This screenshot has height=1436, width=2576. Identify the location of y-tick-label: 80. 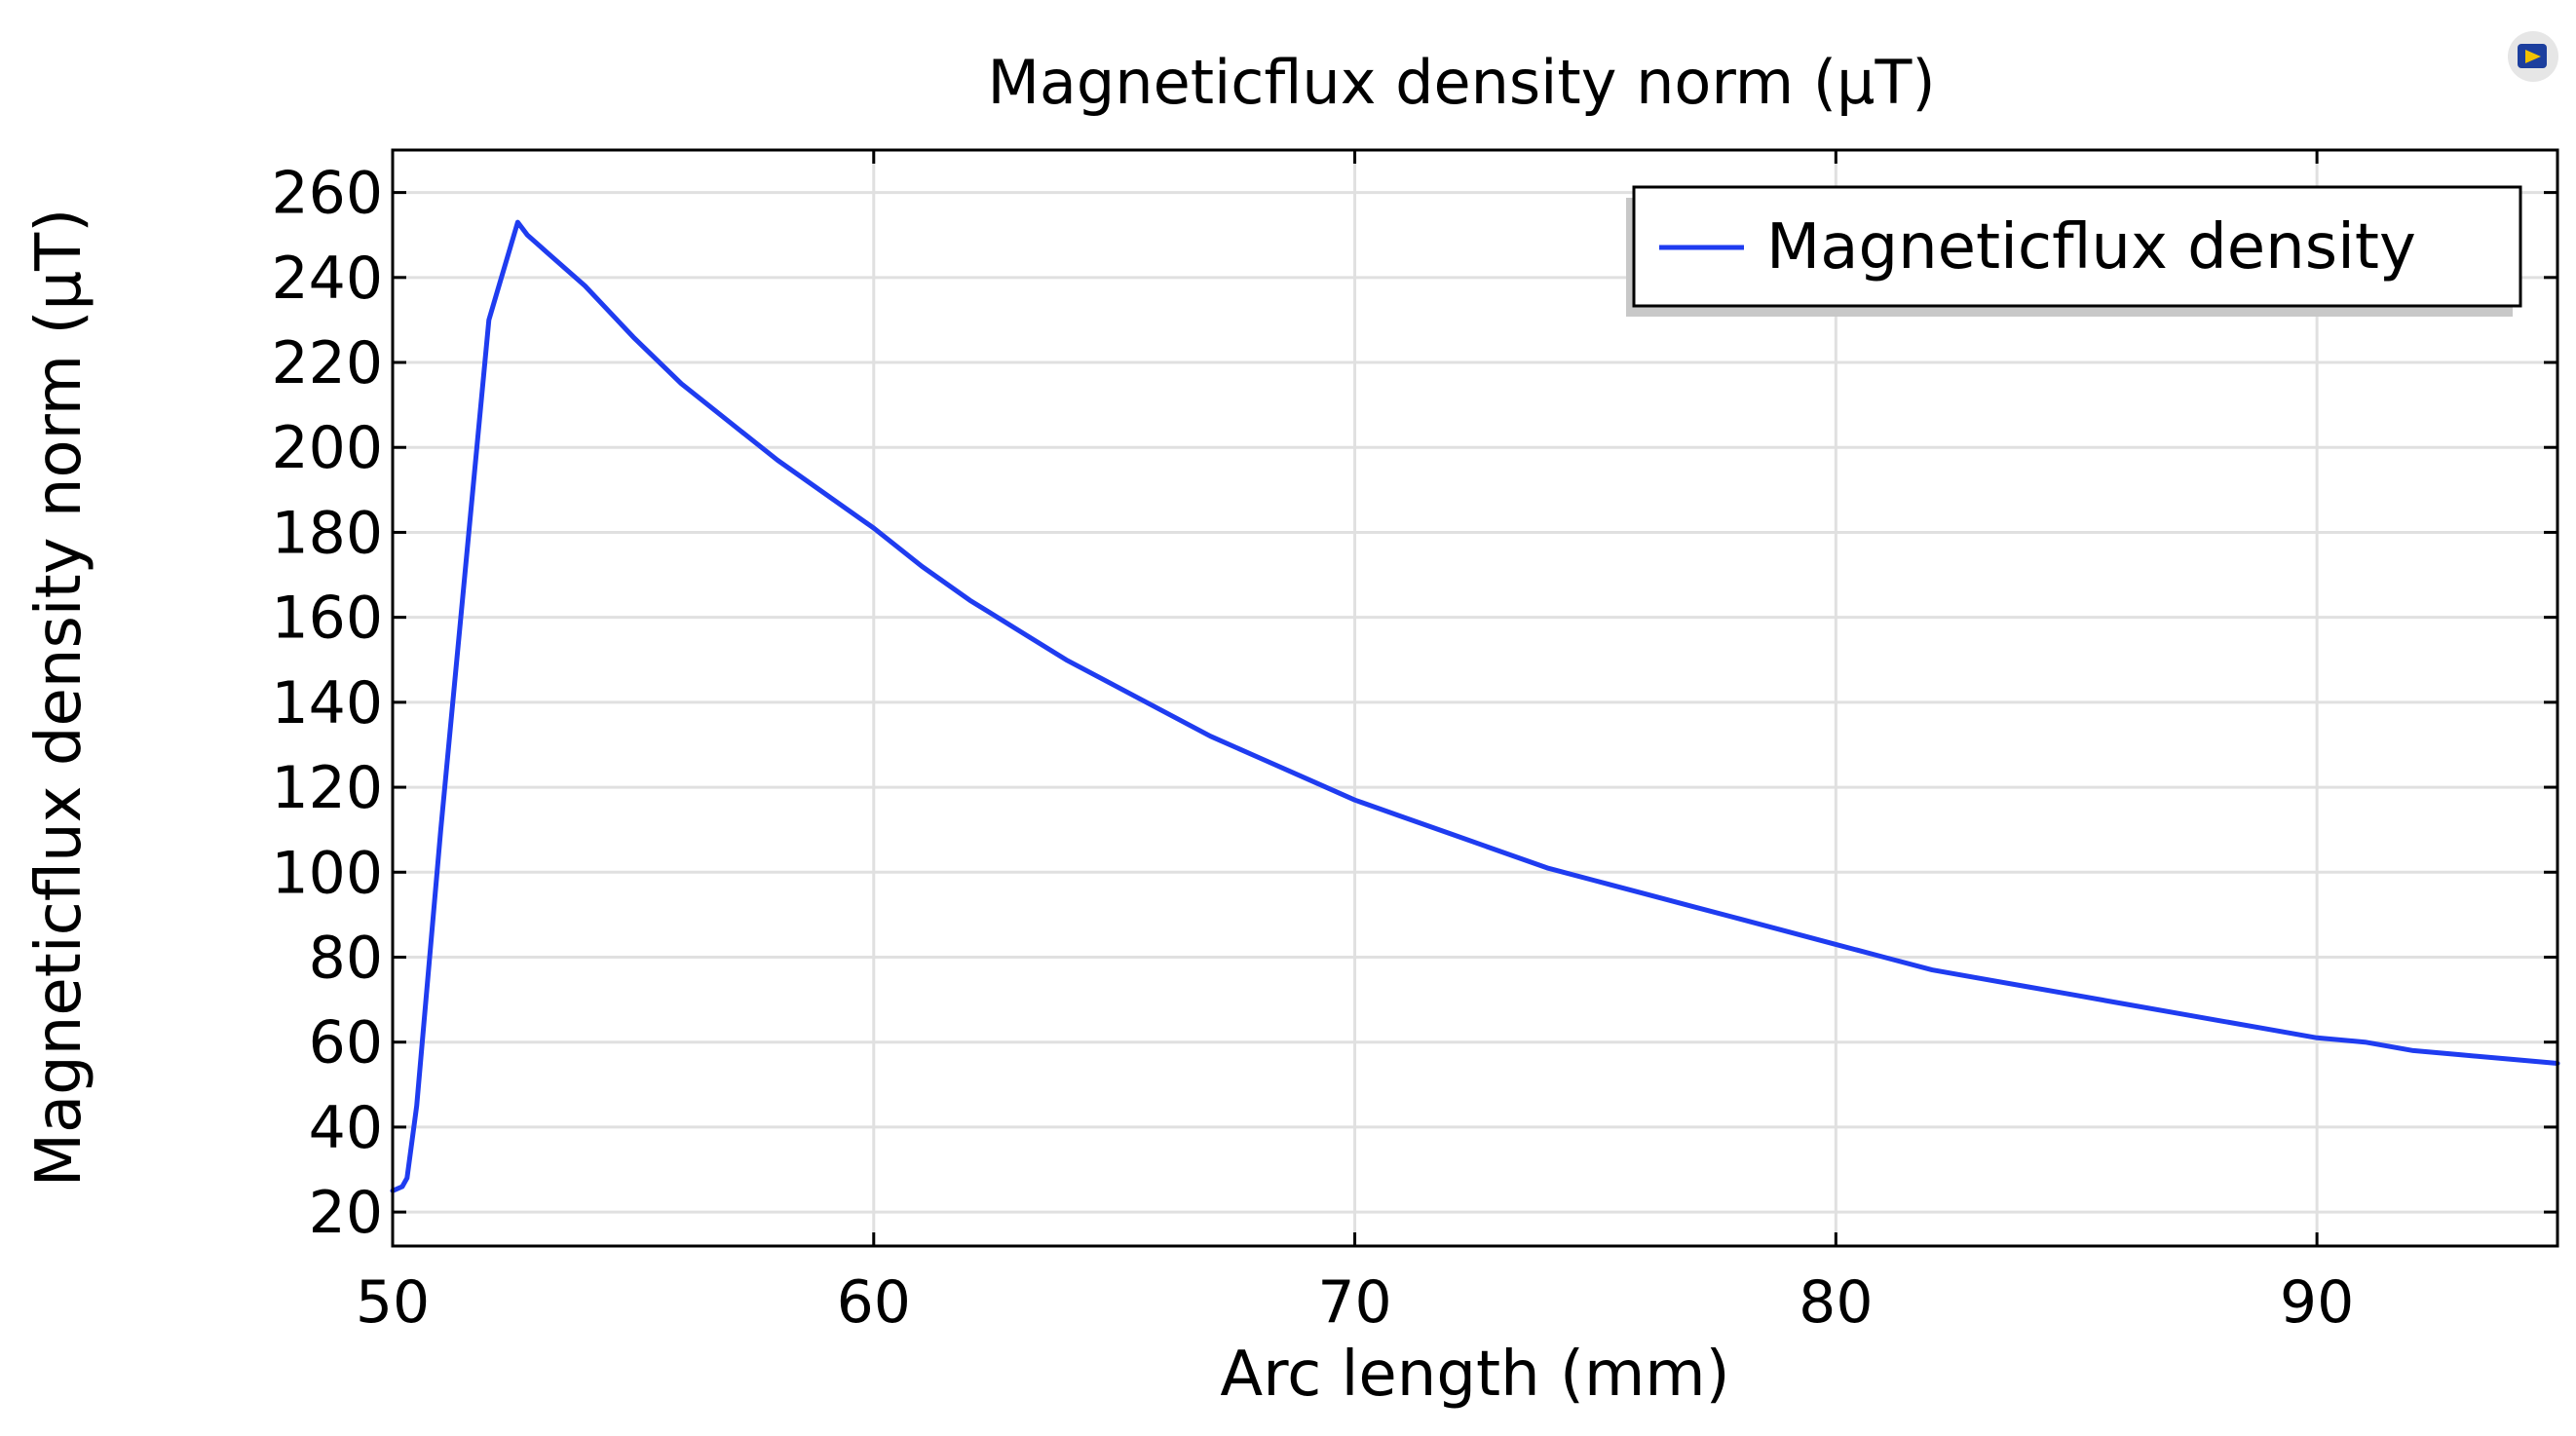
(346, 958).